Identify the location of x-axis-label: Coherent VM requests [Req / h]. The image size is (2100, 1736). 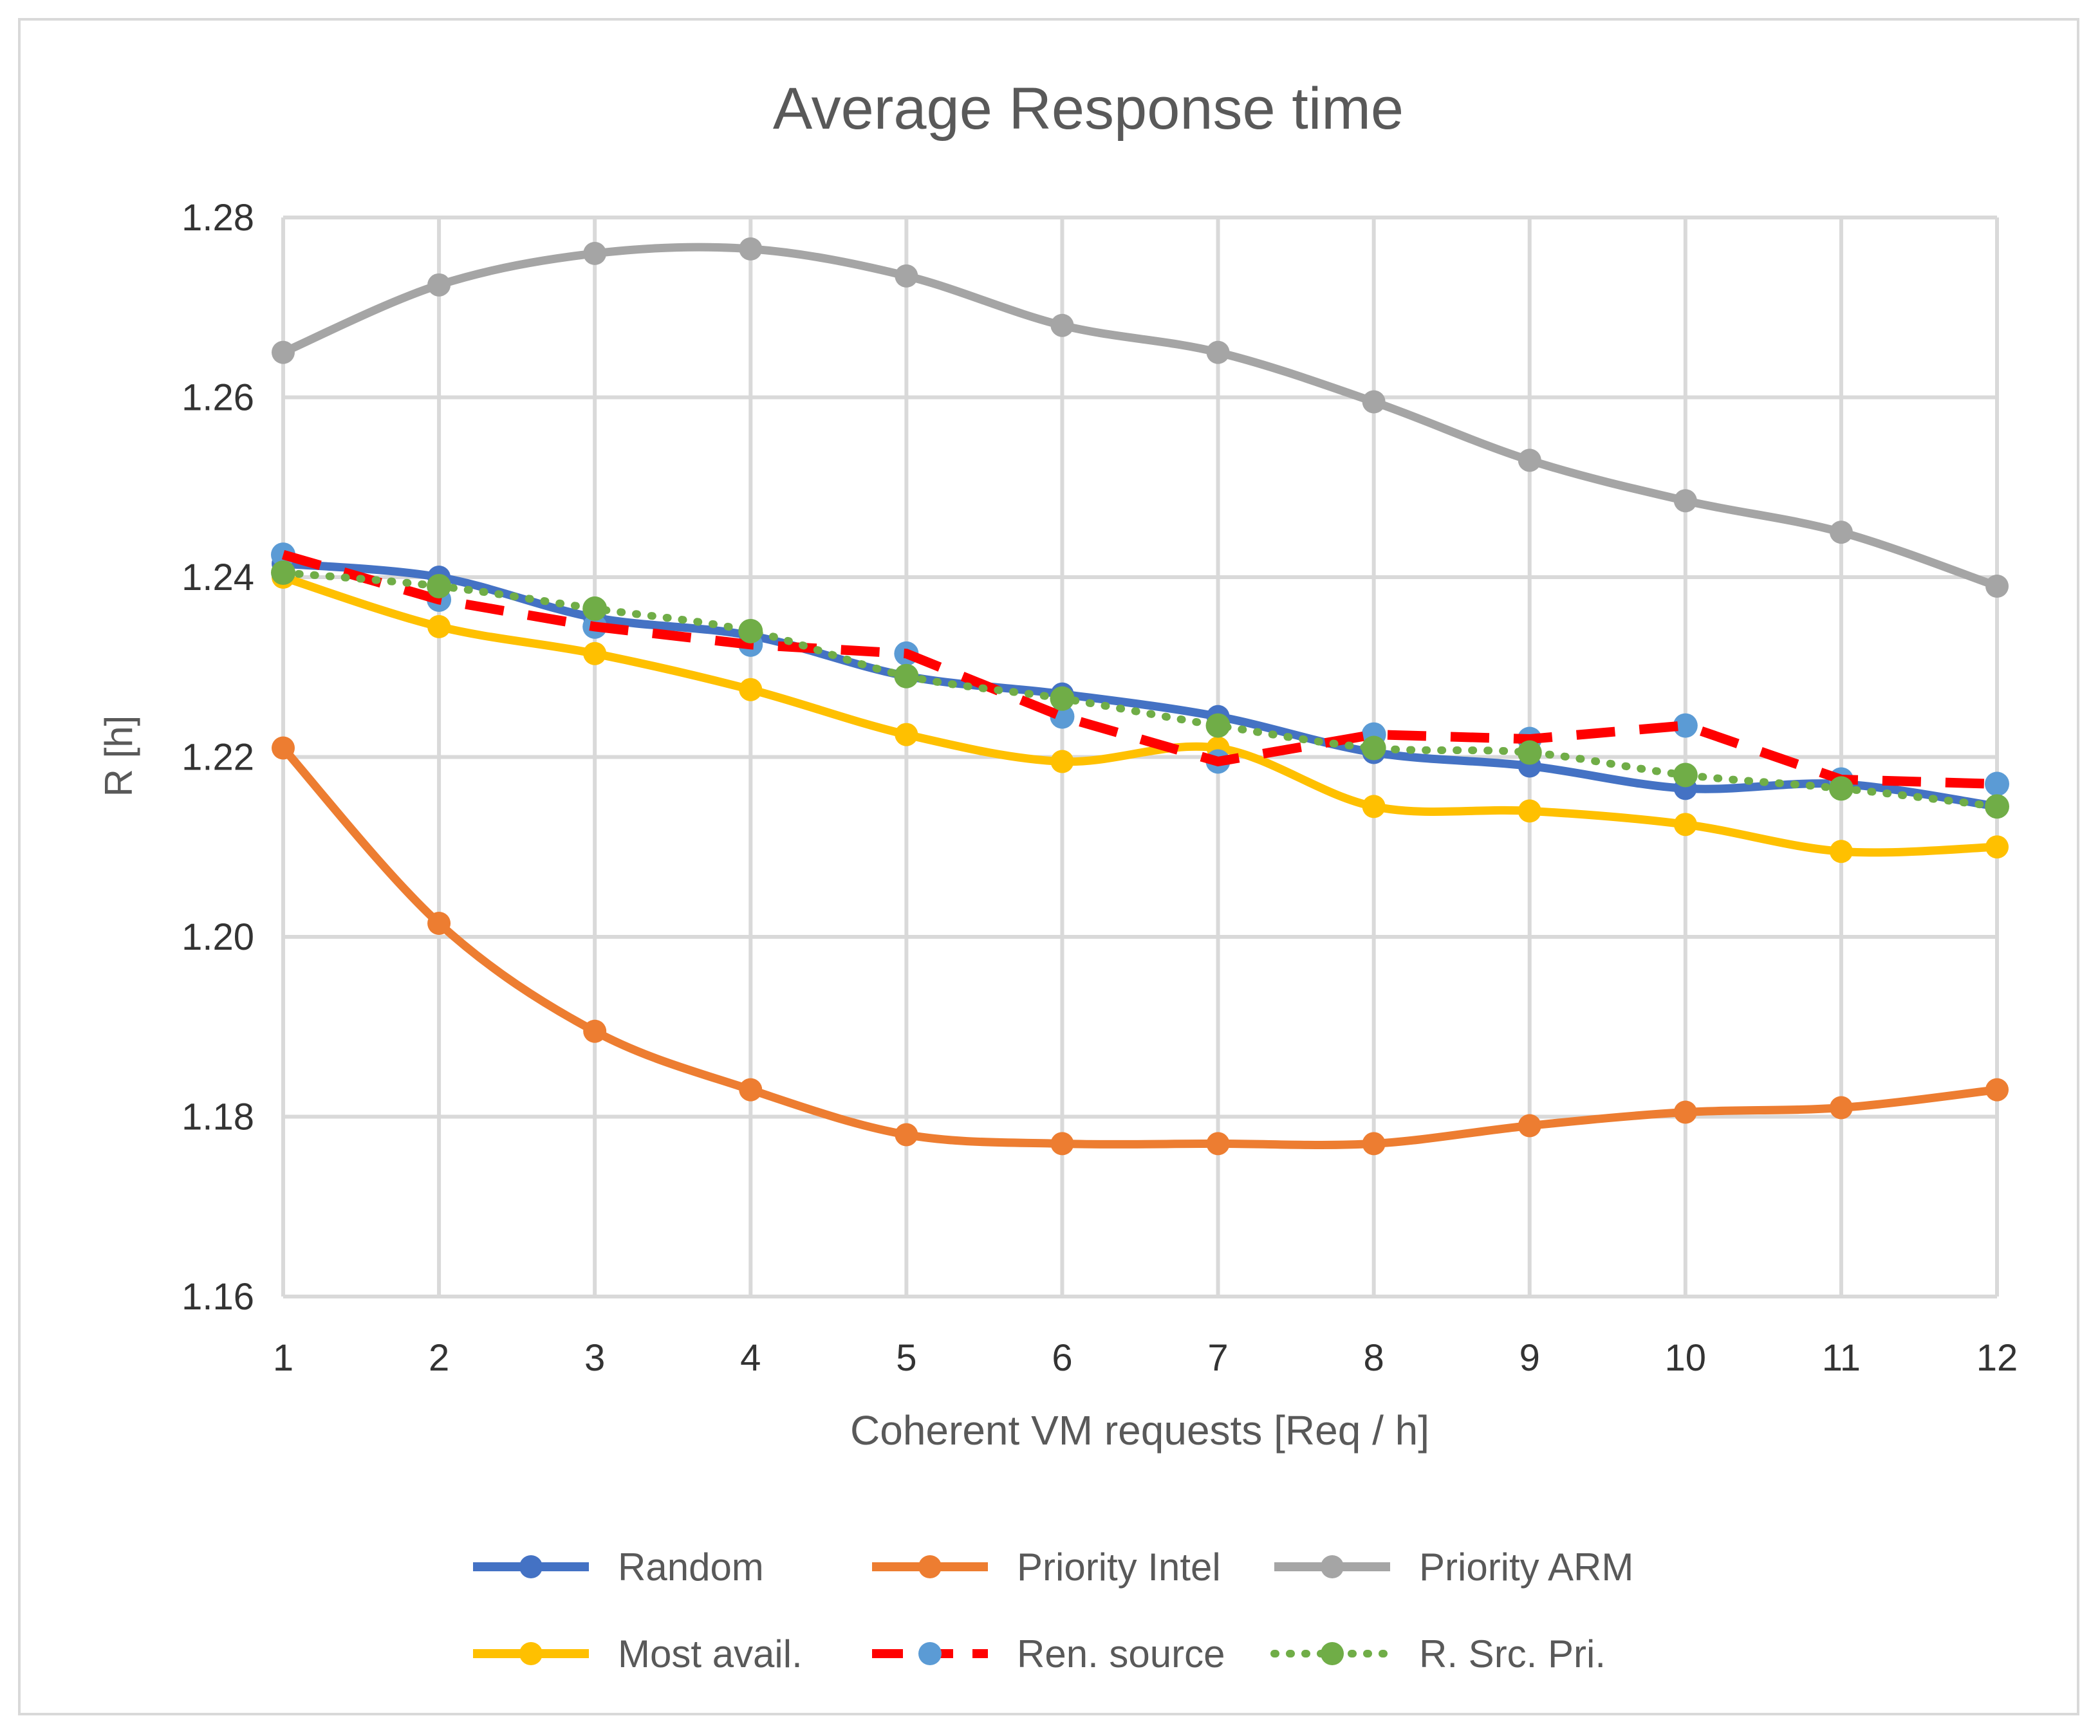
(1139, 1430).